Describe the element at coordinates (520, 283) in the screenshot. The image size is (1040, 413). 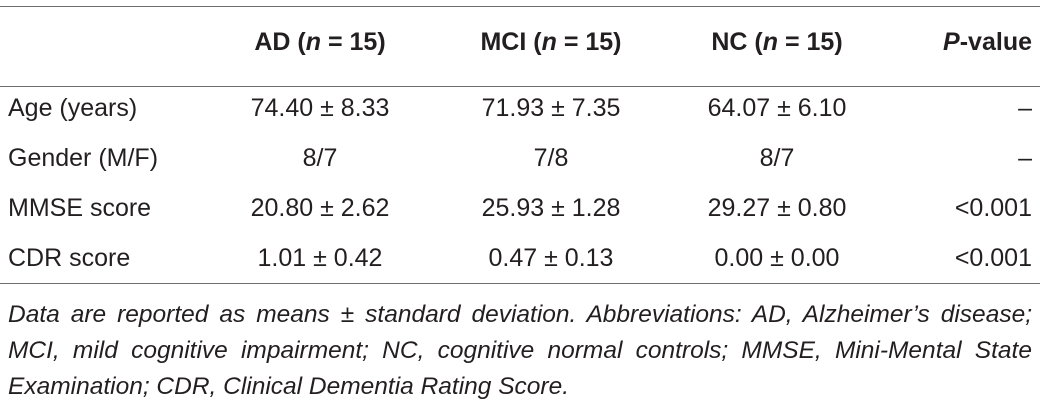
I see `table-bottom-rule` at that location.